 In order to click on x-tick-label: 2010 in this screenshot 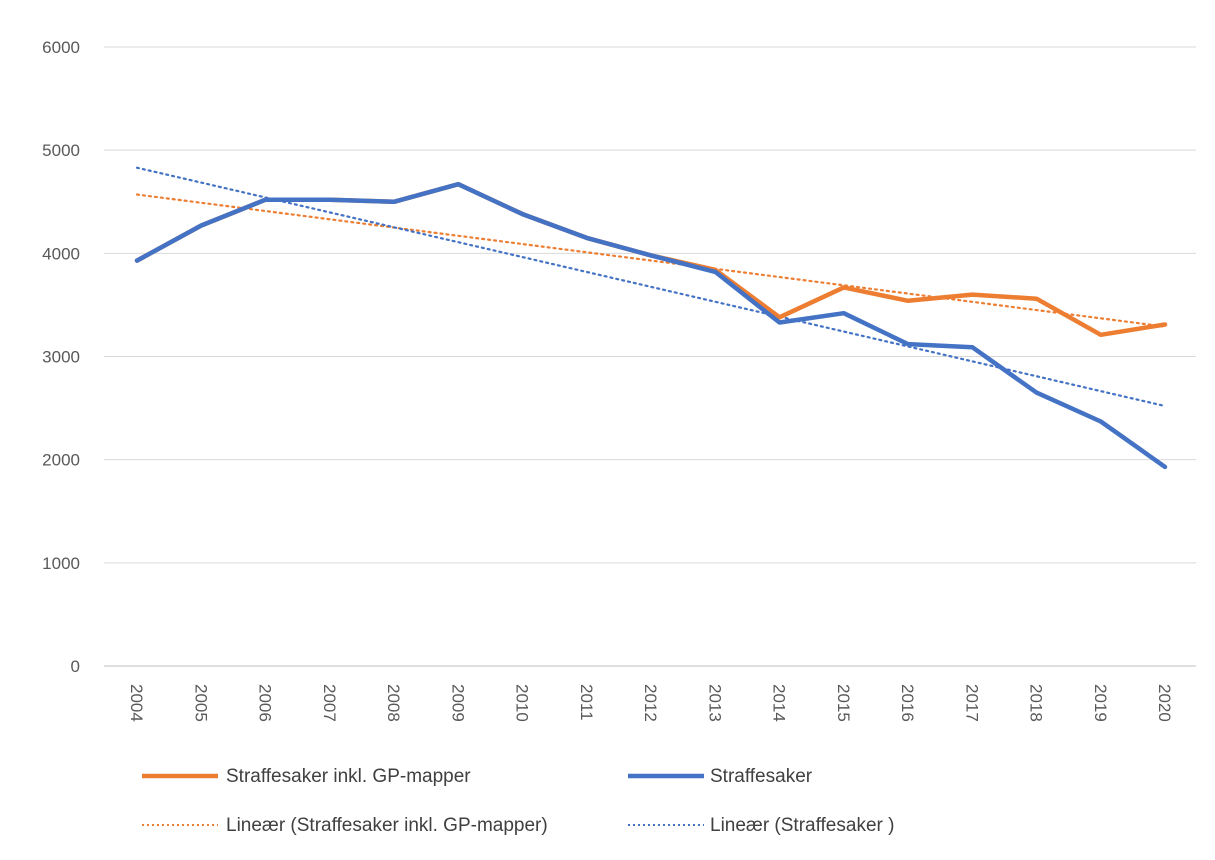, I will do `click(522, 703)`.